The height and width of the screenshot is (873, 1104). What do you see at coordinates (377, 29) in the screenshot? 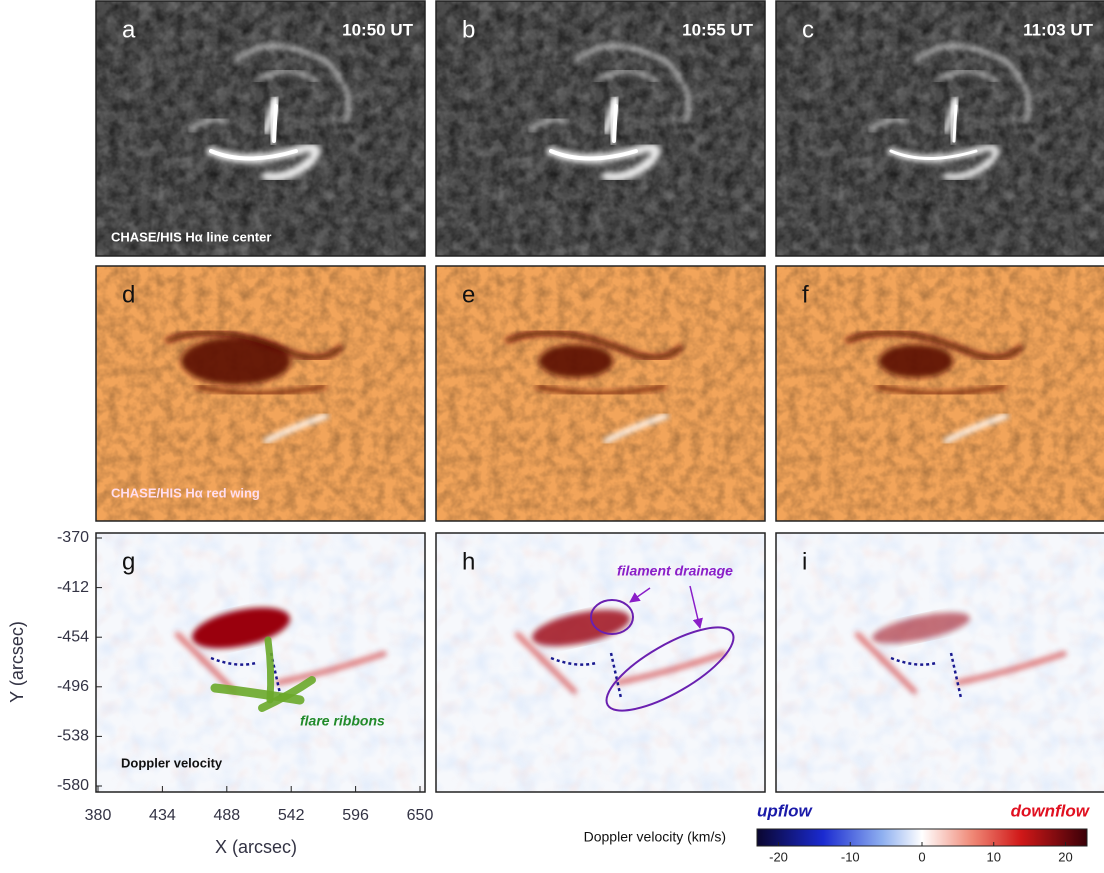
I see `panel-time: 10:50 UT` at bounding box center [377, 29].